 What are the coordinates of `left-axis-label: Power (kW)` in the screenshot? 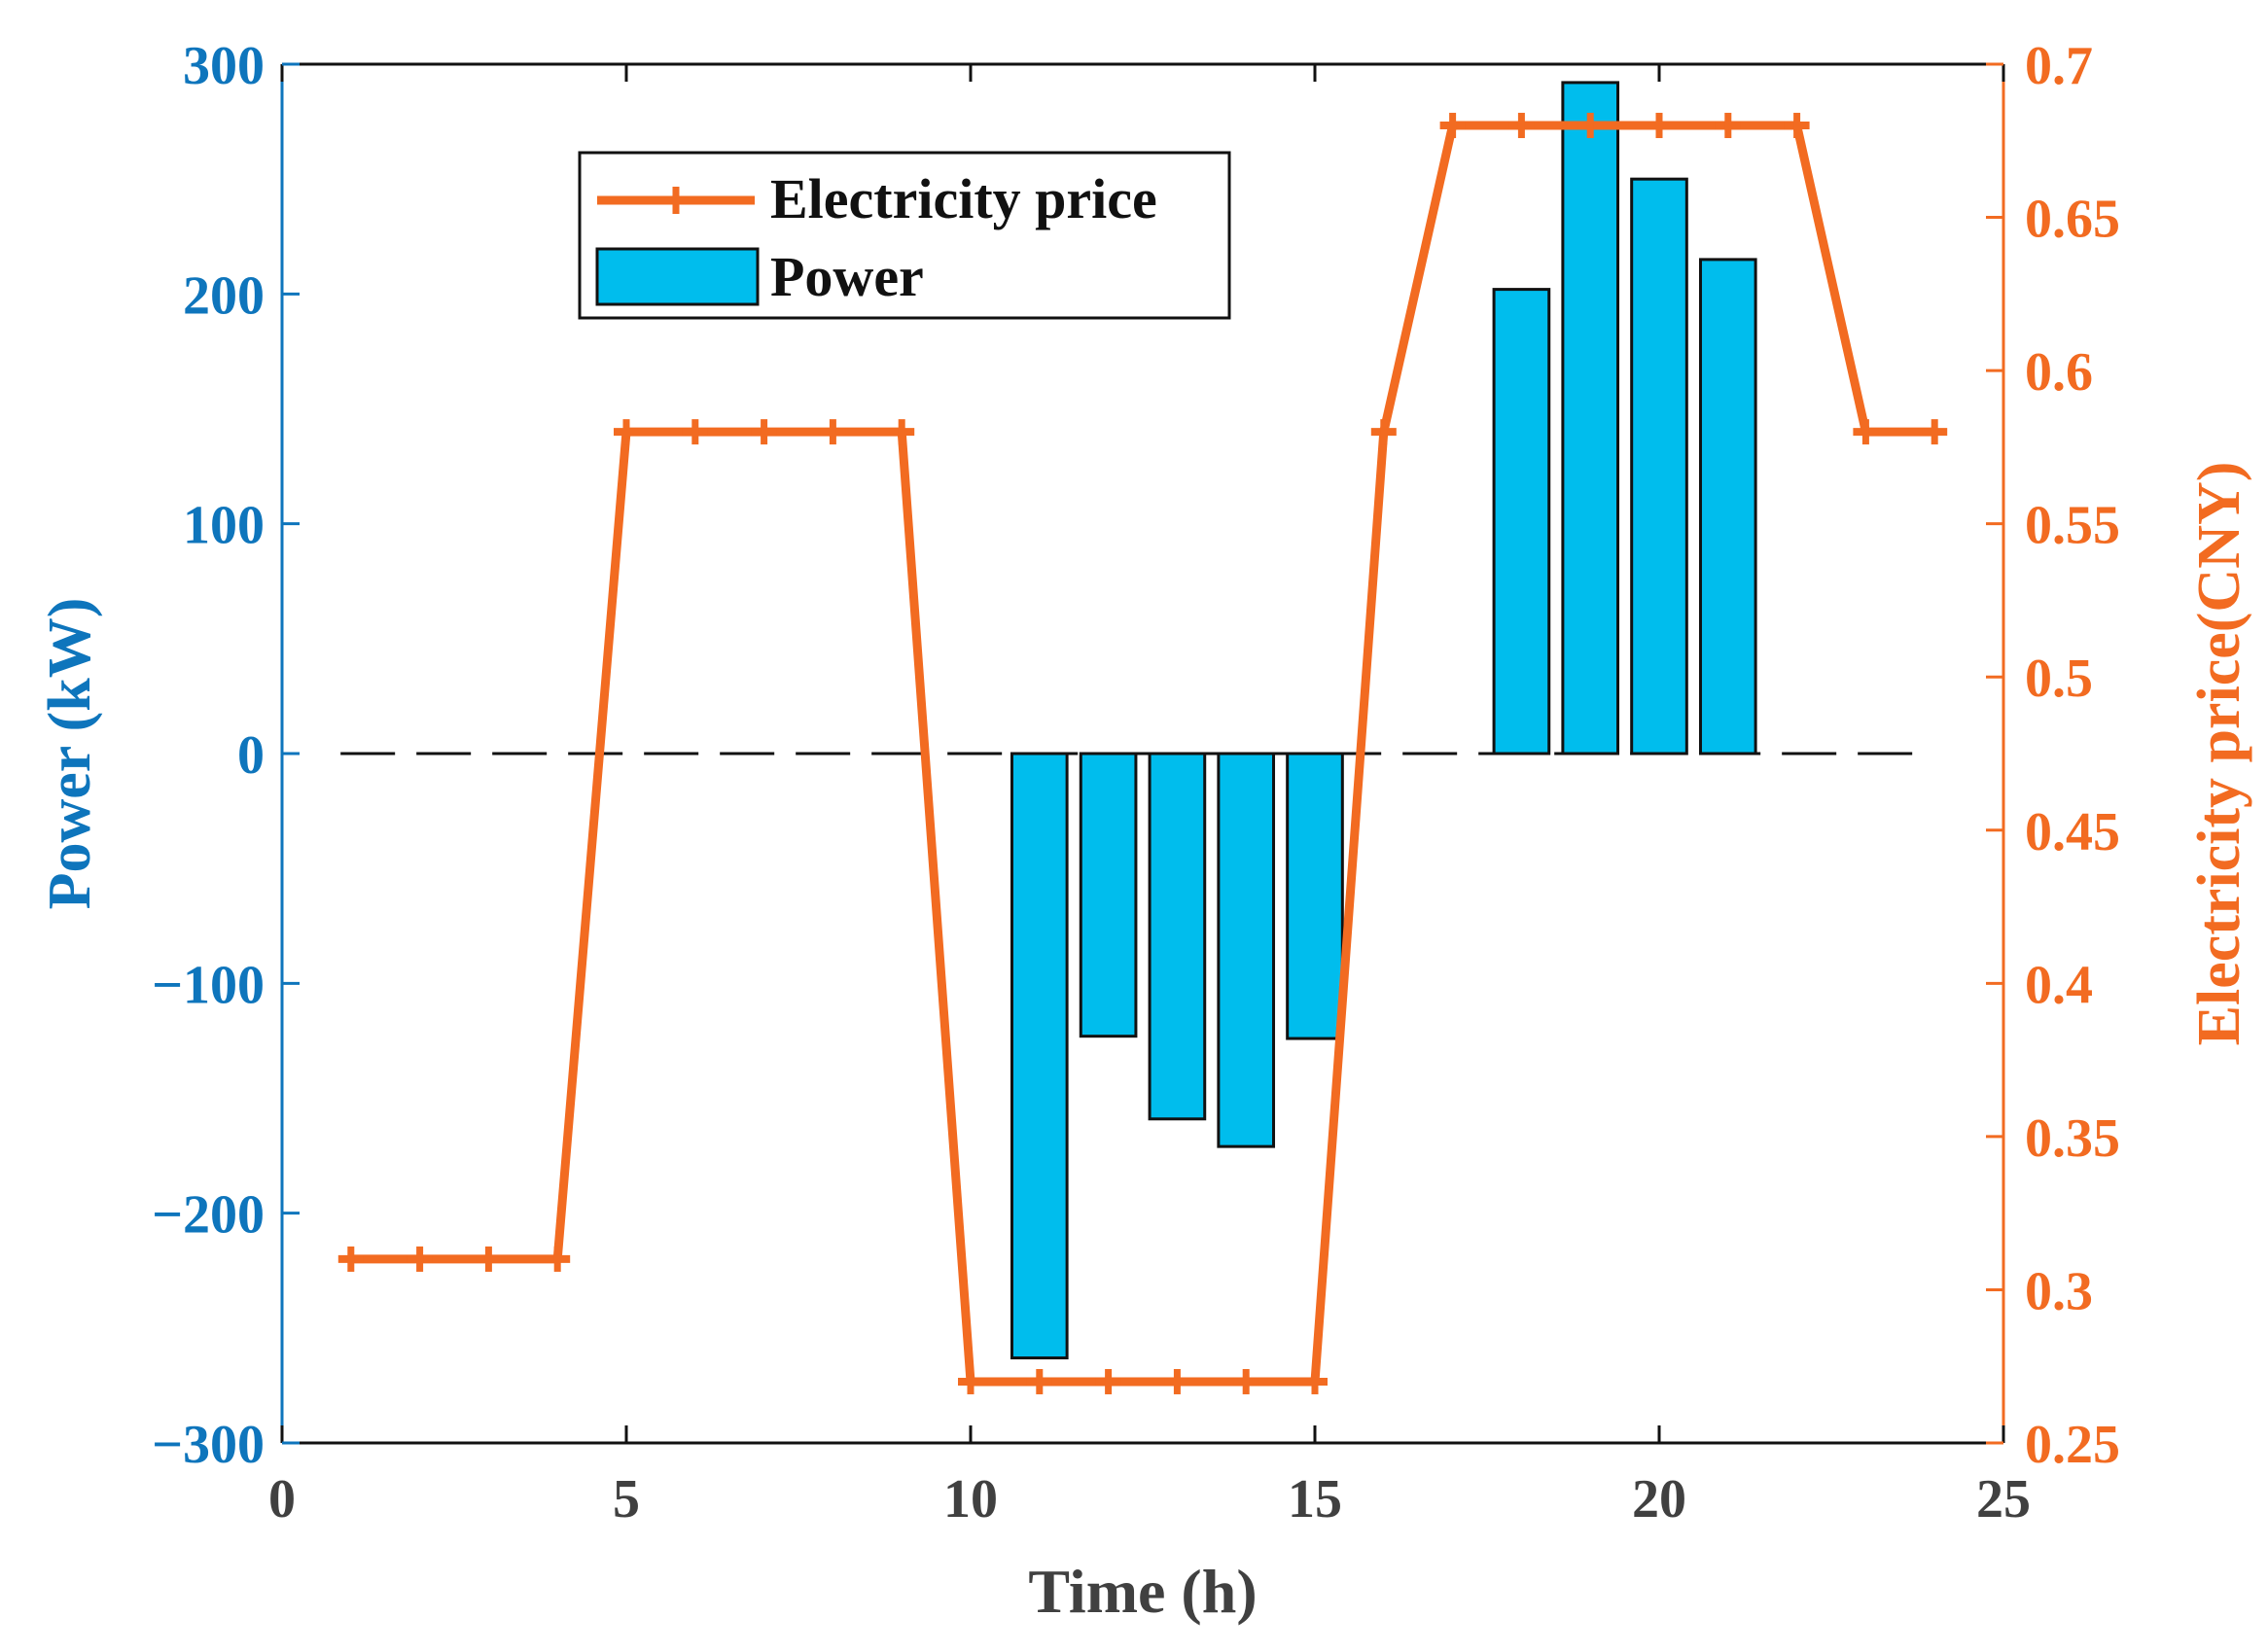 It's located at (70, 754).